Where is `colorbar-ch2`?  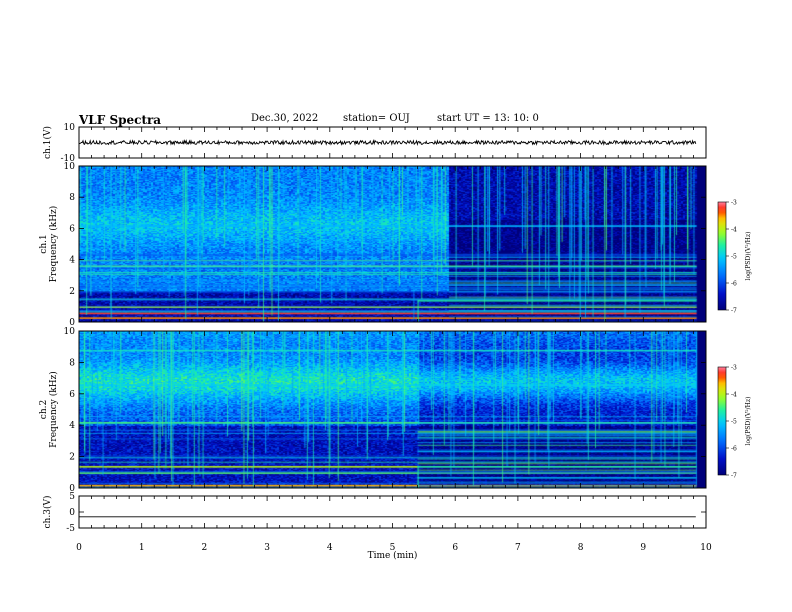
colorbar-ch2 is located at coordinates (722, 421).